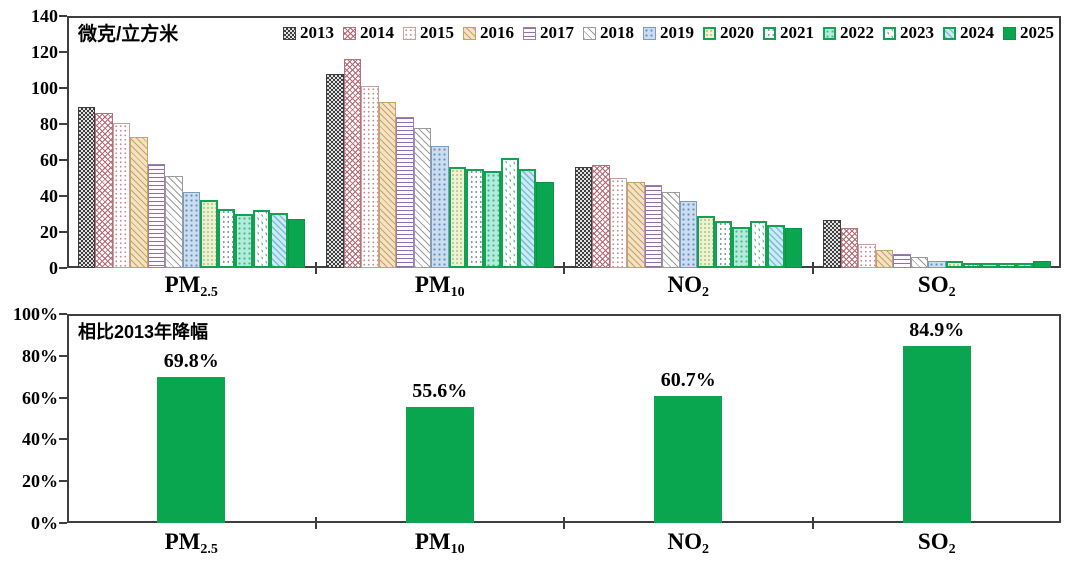 The height and width of the screenshot is (563, 1080). Describe the element at coordinates (405, 192) in the screenshot. I see `bar-PM10-2017` at that location.